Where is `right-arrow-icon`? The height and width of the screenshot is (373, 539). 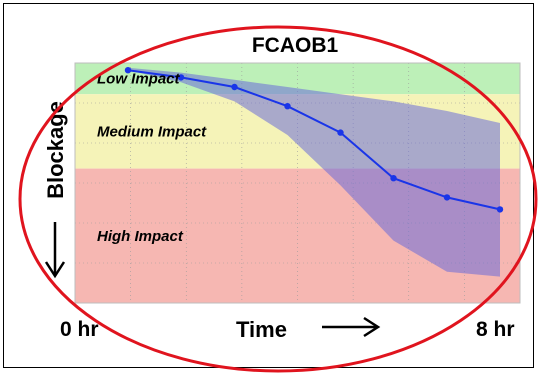
right-arrow-icon is located at coordinates (351, 327).